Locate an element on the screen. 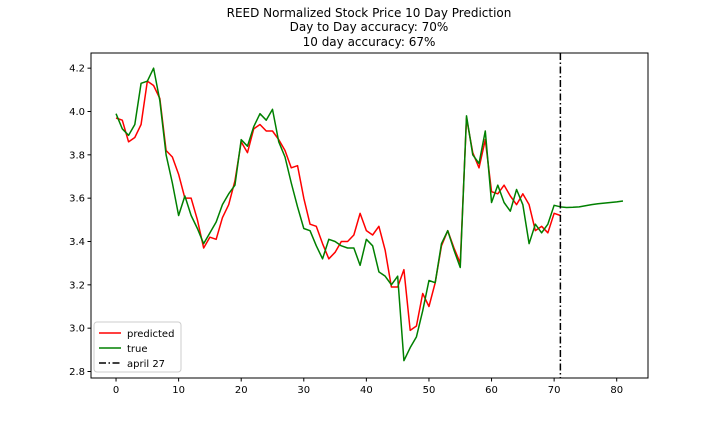 This screenshot has height=432, width=720. legend-box is located at coordinates (137, 347).